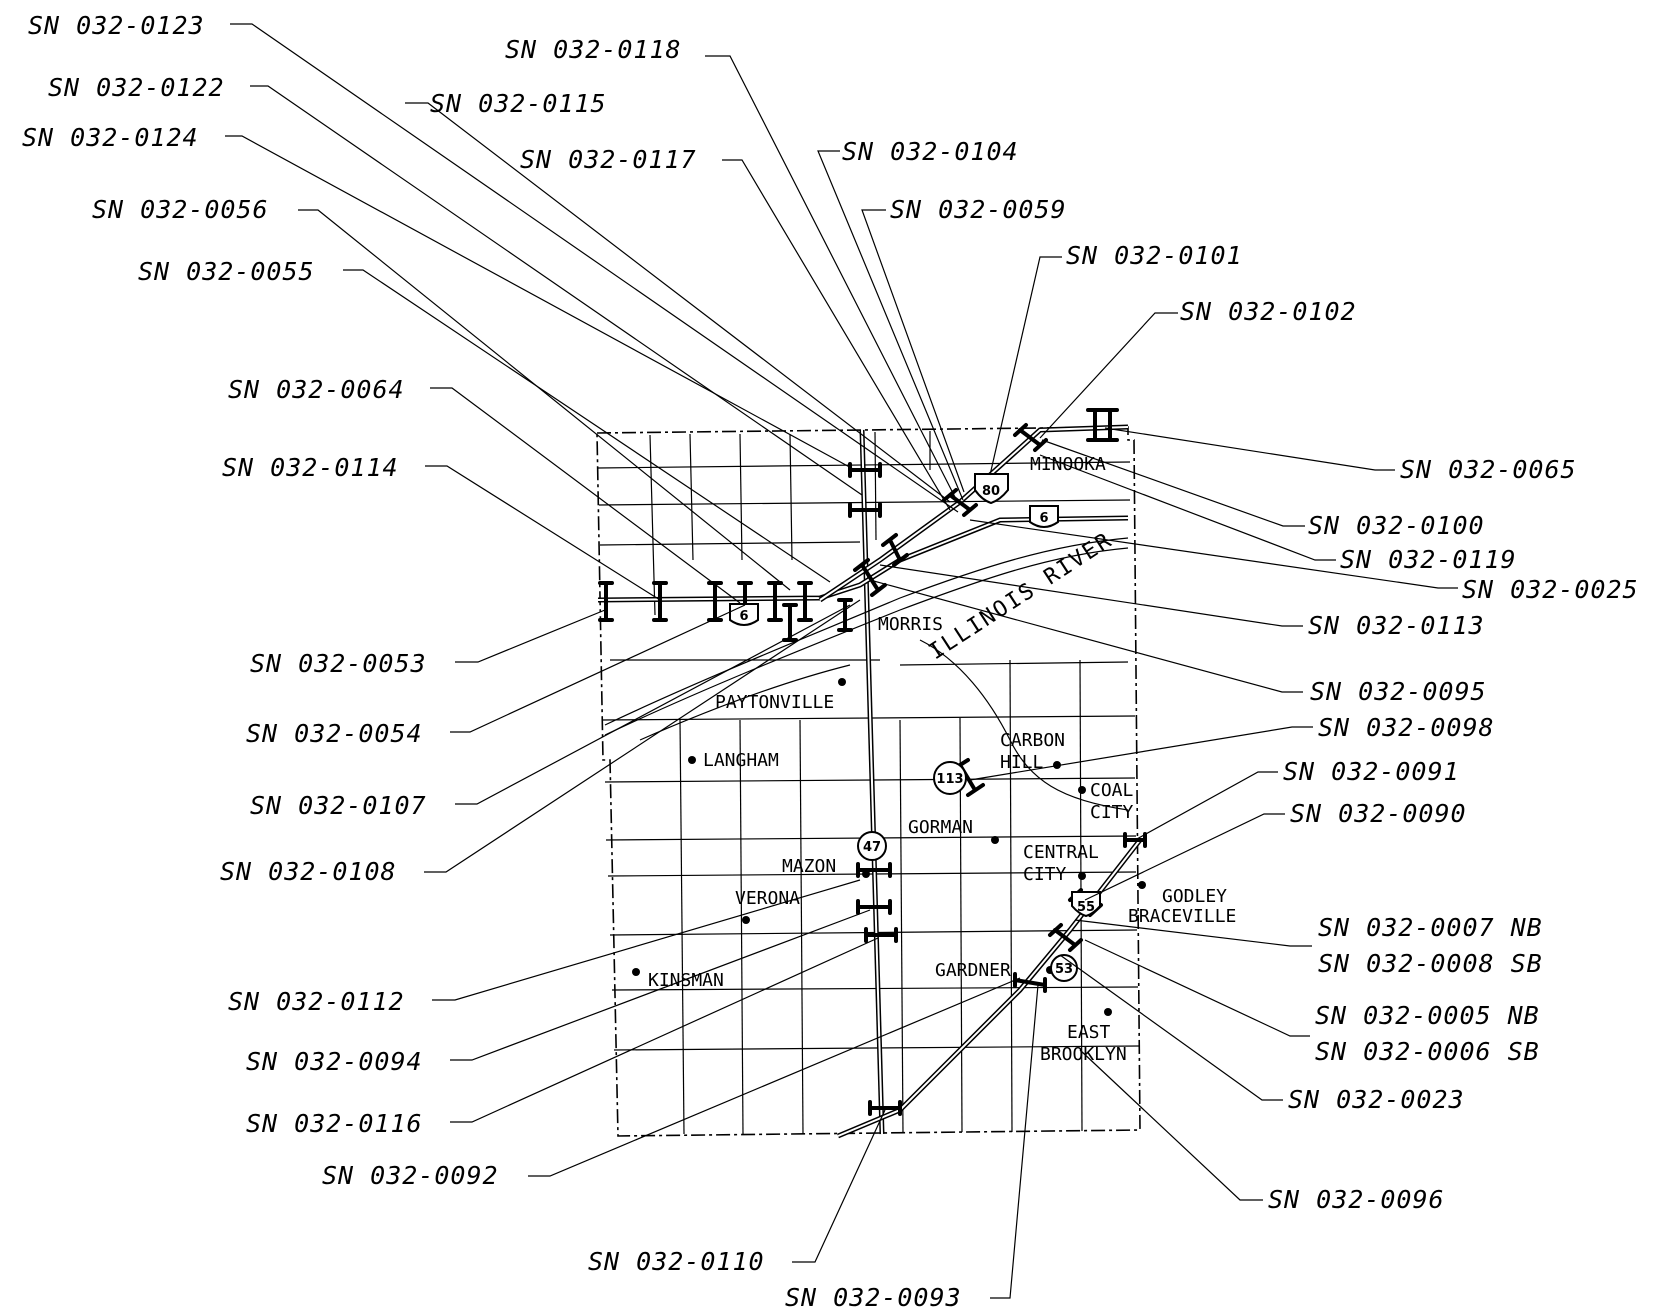 The height and width of the screenshot is (1311, 1660). What do you see at coordinates (1194, 896) in the screenshot?
I see `town-godley: GODLEY` at bounding box center [1194, 896].